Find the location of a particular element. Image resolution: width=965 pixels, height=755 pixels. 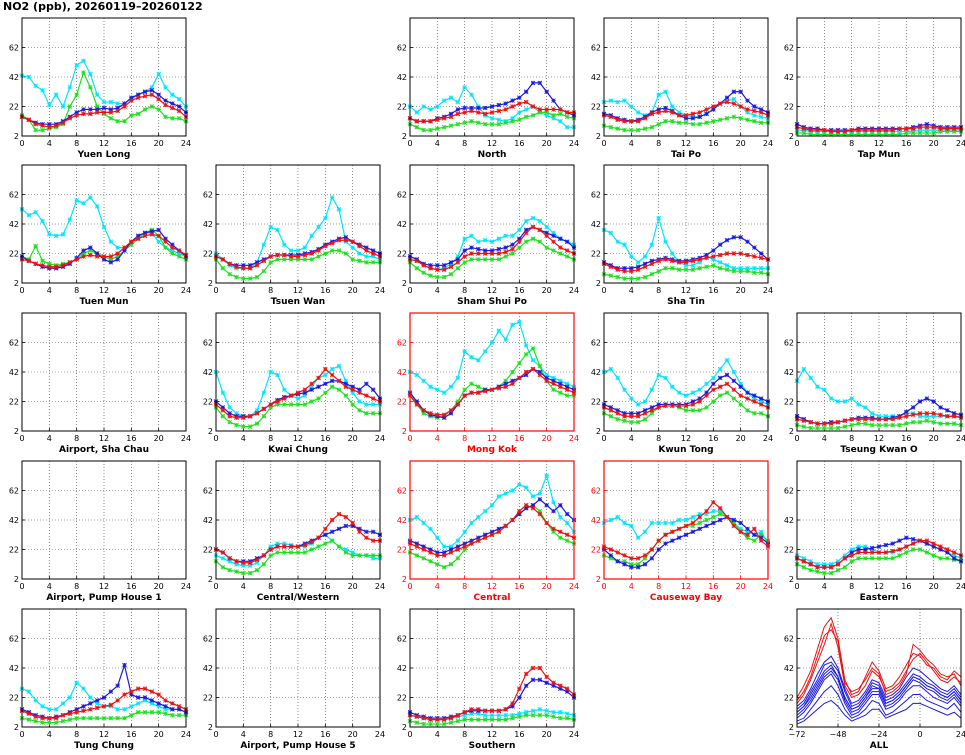

y-tick-label: 62 is located at coordinates (789, 48).